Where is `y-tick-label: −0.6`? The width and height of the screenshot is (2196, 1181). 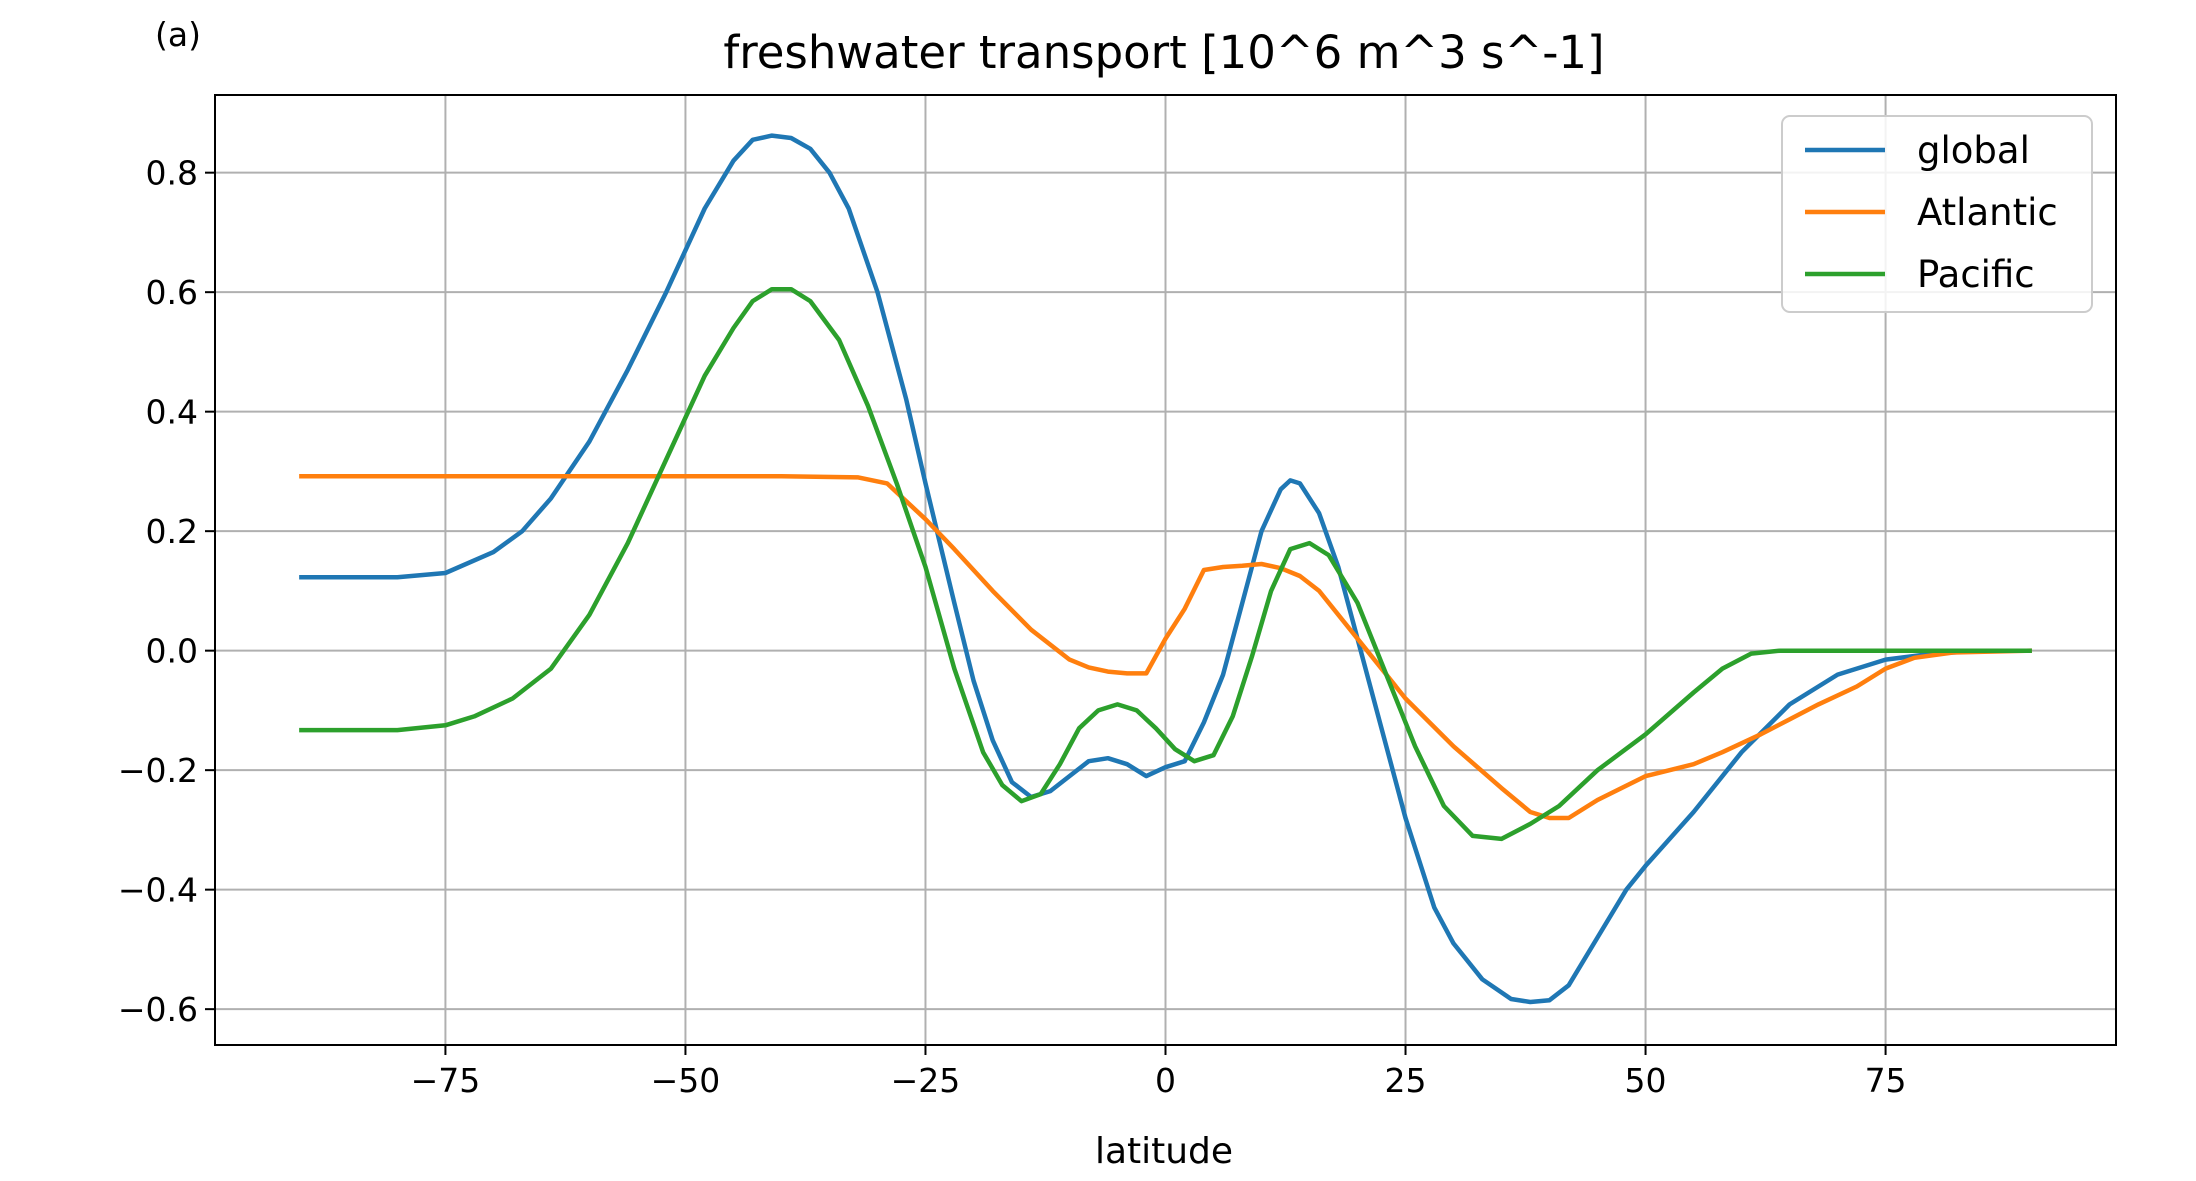
y-tick-label: −0.6 is located at coordinates (158, 1009).